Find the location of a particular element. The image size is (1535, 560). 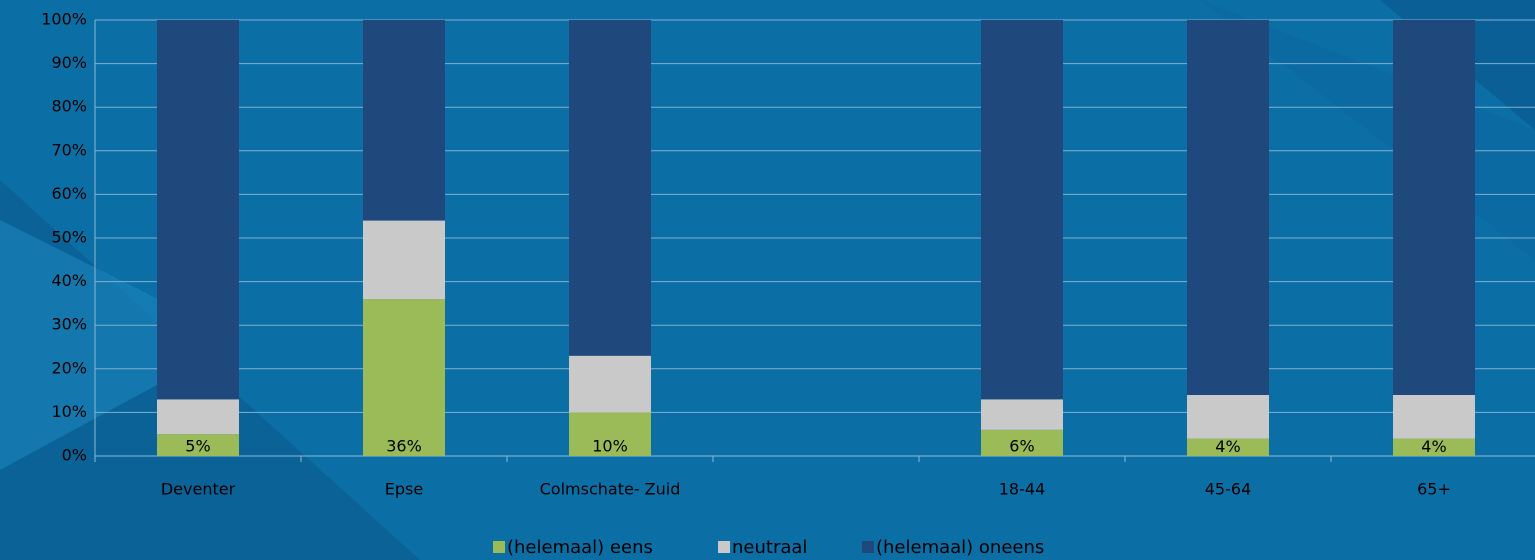

y-tick-label: 50% is located at coordinates (69, 237).